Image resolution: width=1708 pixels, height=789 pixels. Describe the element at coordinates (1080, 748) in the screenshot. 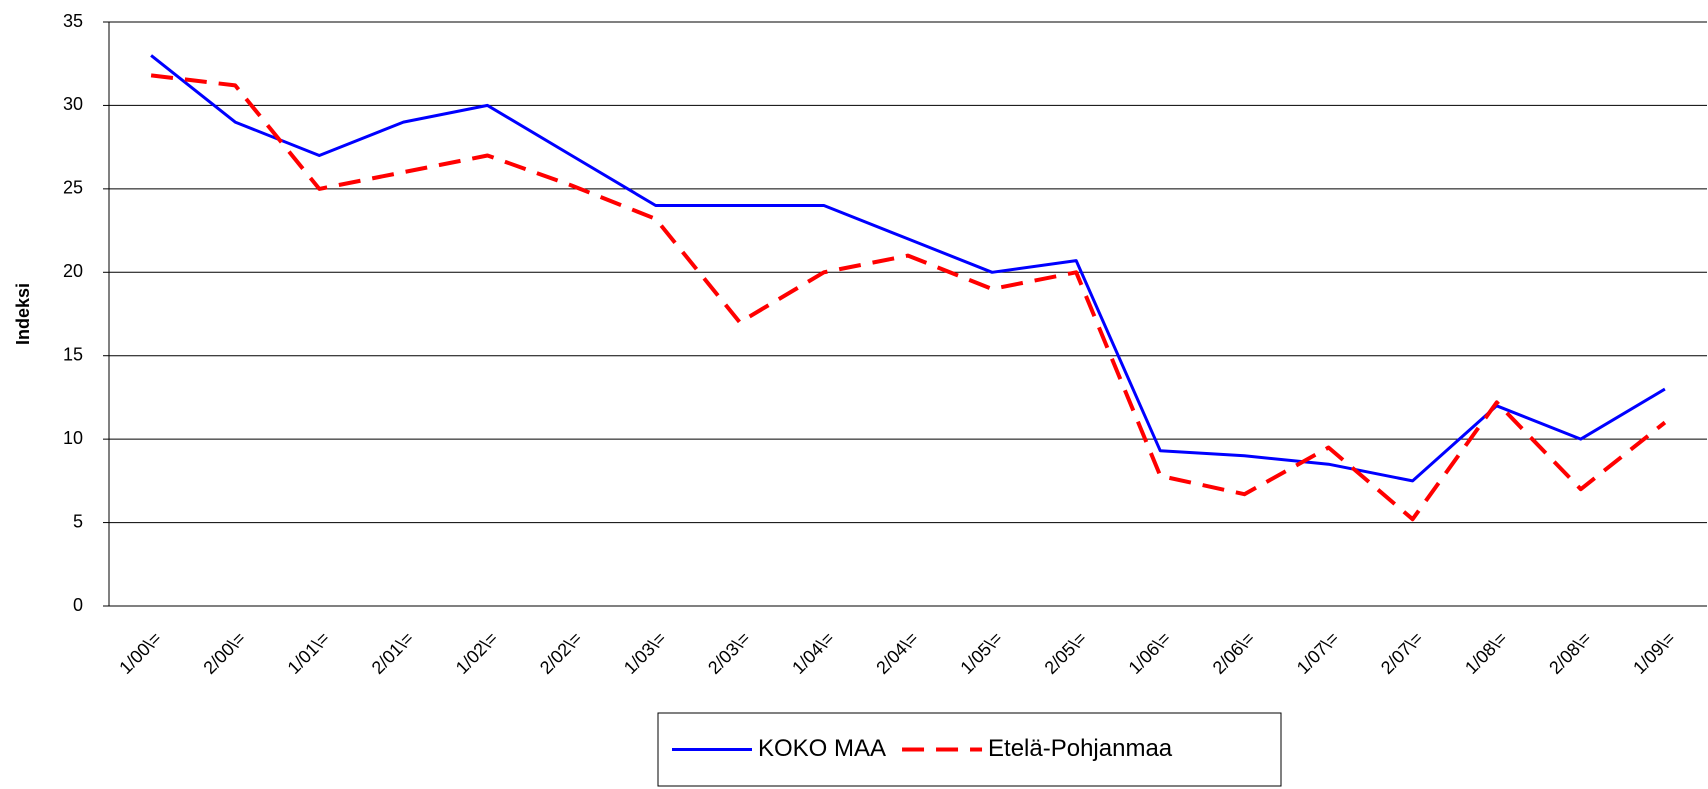

I see `legend-label: Etelä-Pohjanmaa` at that location.